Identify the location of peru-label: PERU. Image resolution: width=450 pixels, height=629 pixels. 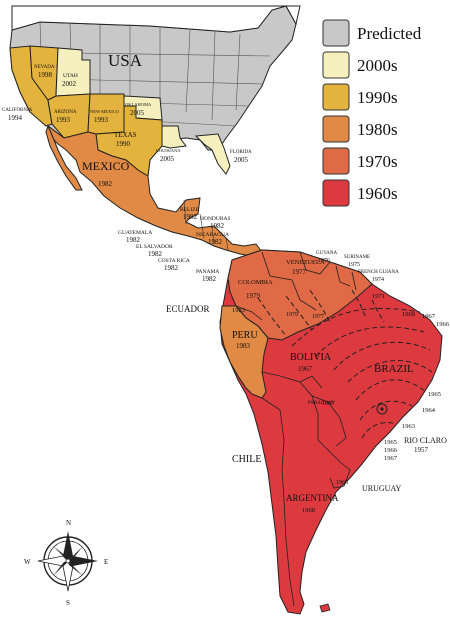
(245, 335).